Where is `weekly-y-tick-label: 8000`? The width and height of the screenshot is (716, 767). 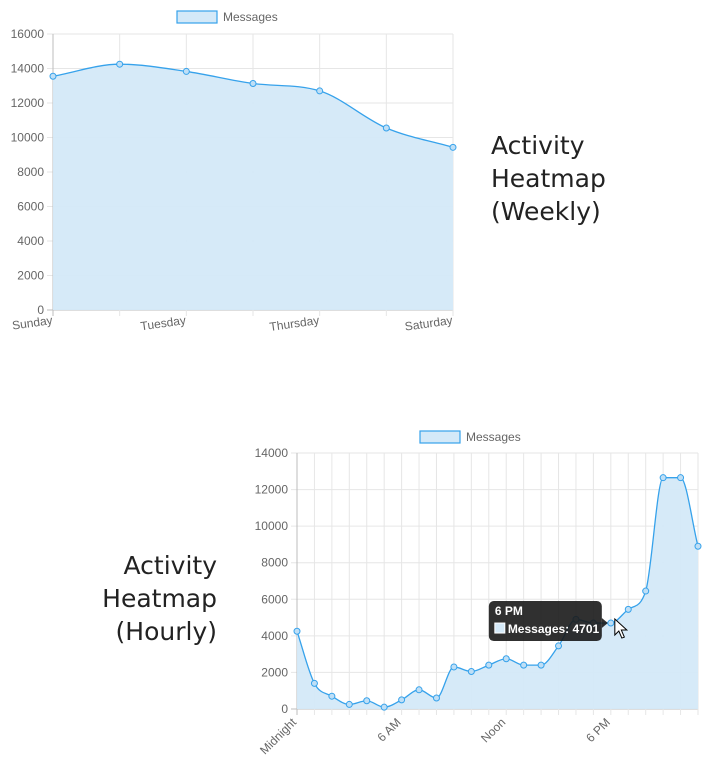 weekly-y-tick-label: 8000 is located at coordinates (30, 172).